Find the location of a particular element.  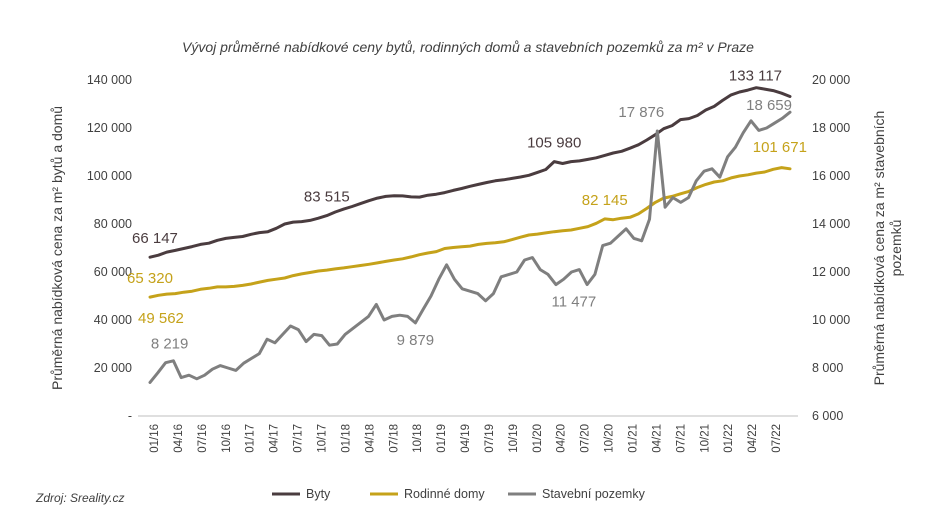

data-label: 105 980 is located at coordinates (554, 143).